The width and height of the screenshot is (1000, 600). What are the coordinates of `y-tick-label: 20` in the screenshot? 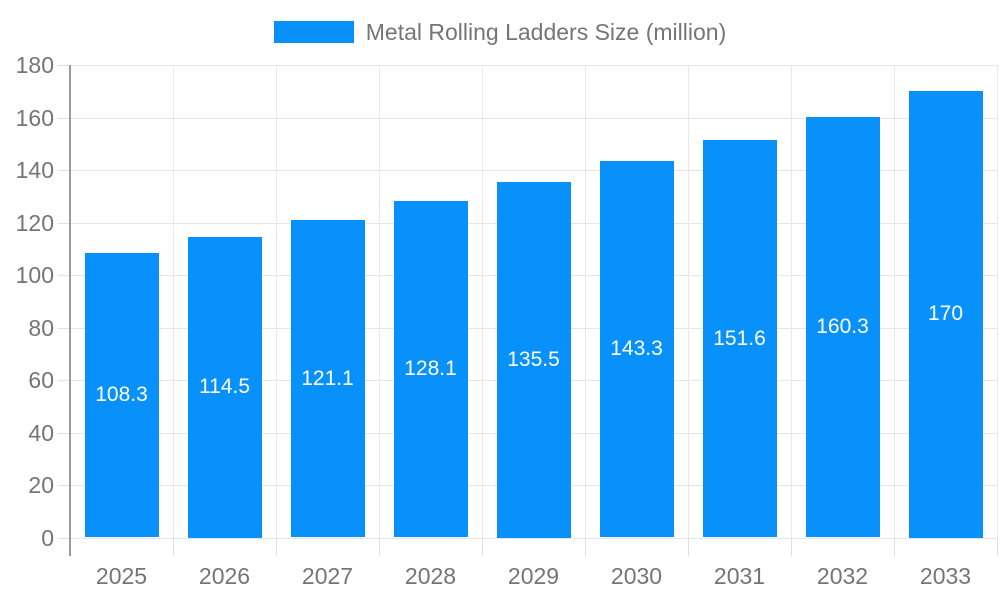 It's located at (41, 485).